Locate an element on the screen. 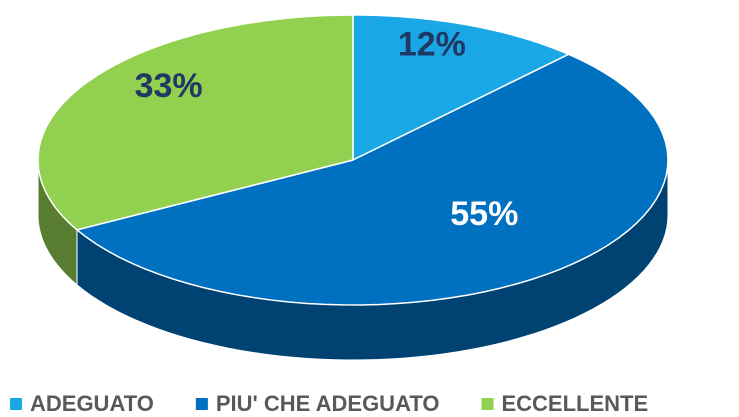 The height and width of the screenshot is (417, 739). data-label: 55% is located at coordinates (484, 214).